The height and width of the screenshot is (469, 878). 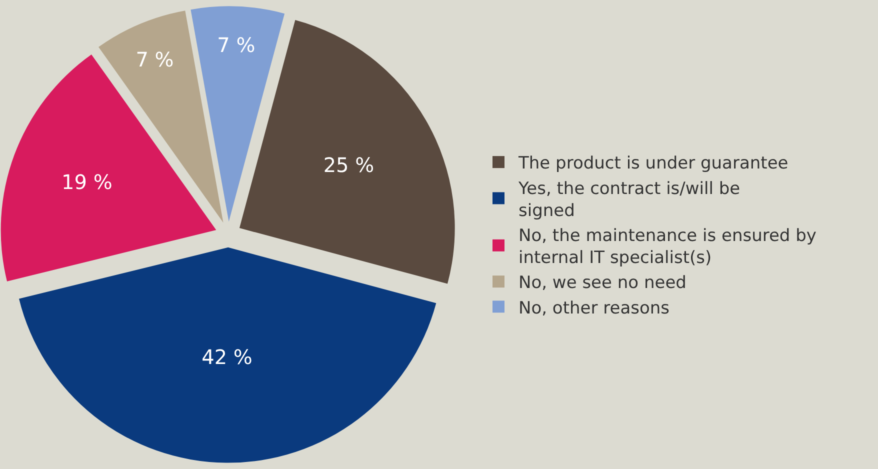 I want to click on legend-label: The product is under guarantee, so click(x=653, y=164).